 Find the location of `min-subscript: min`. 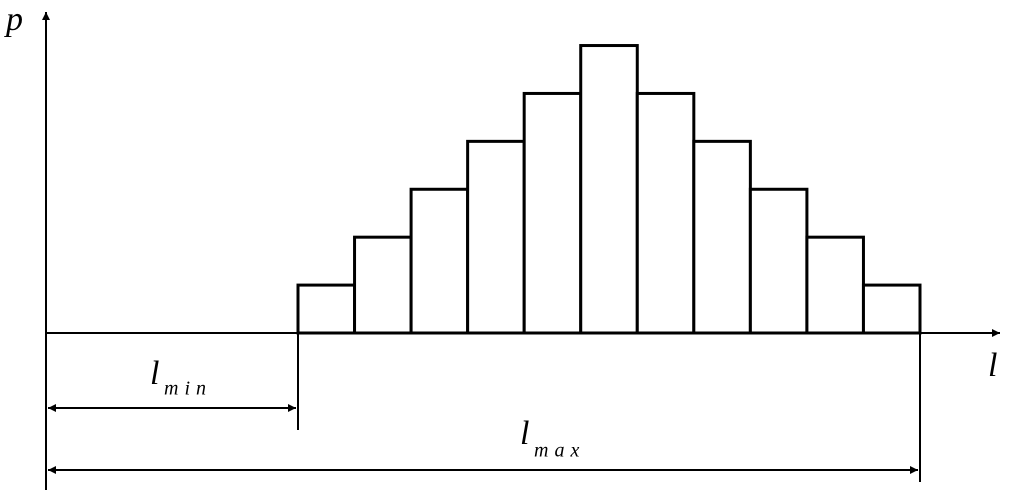

min-subscript: min is located at coordinates (188, 389).